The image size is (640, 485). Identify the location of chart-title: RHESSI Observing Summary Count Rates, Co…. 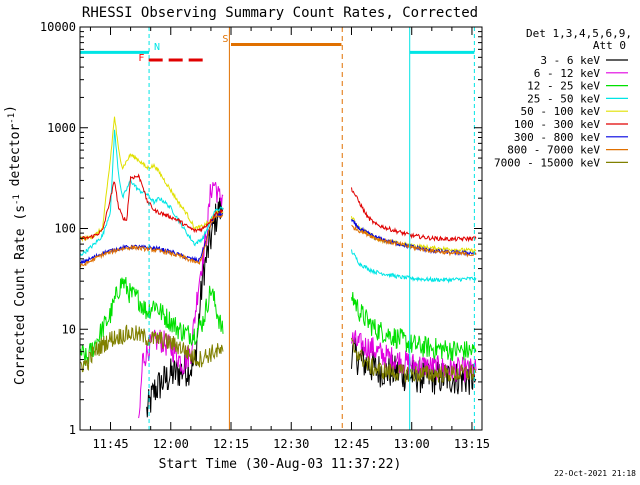
(280, 13).